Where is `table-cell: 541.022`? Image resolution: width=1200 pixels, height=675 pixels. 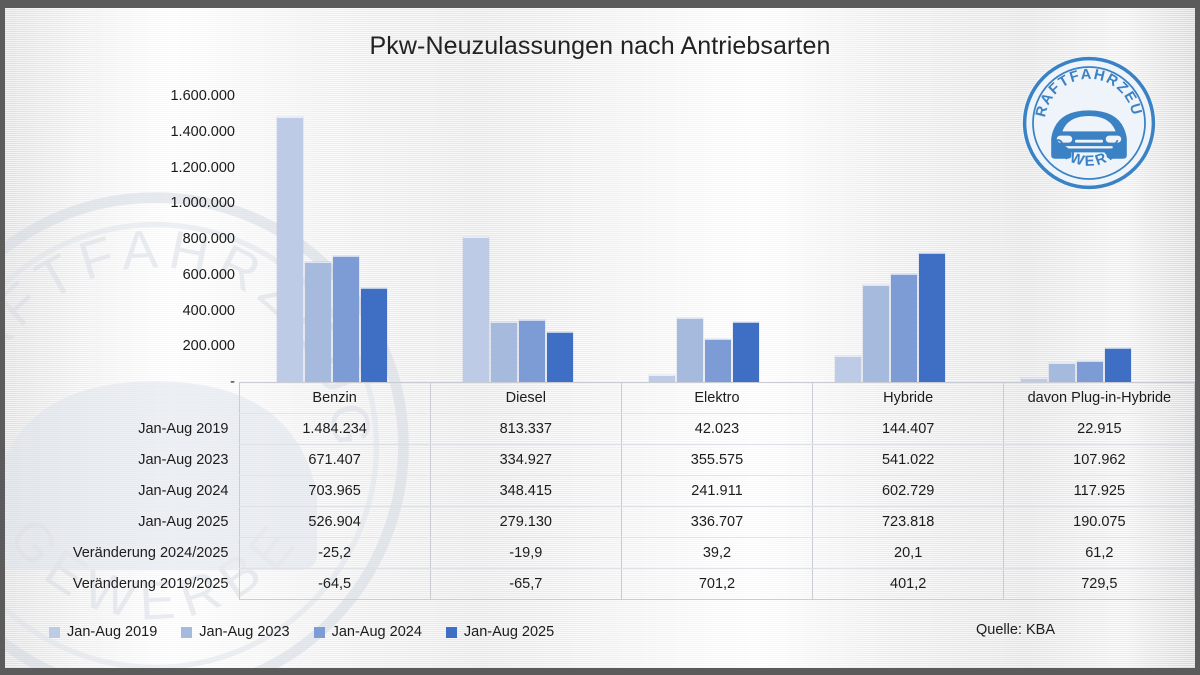
table-cell: 541.022 is located at coordinates (908, 460).